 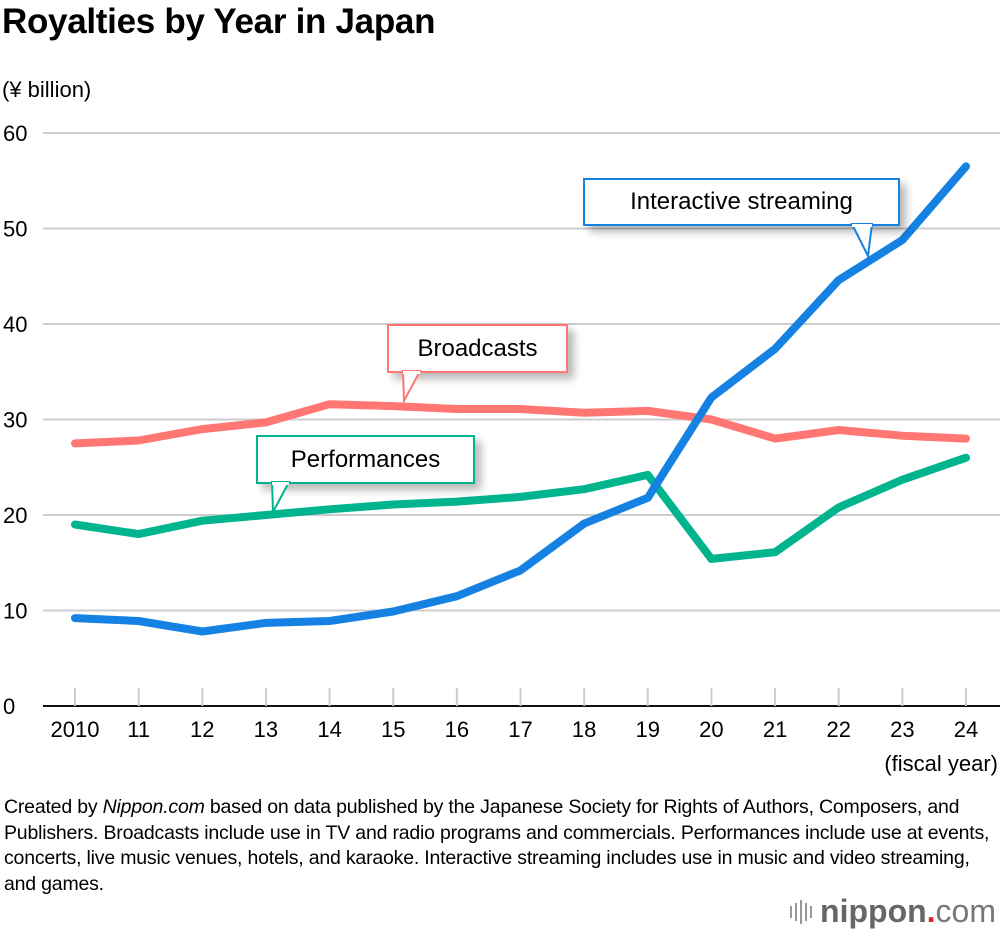 I want to click on nippon-logo: nippon. com, so click(x=893, y=911).